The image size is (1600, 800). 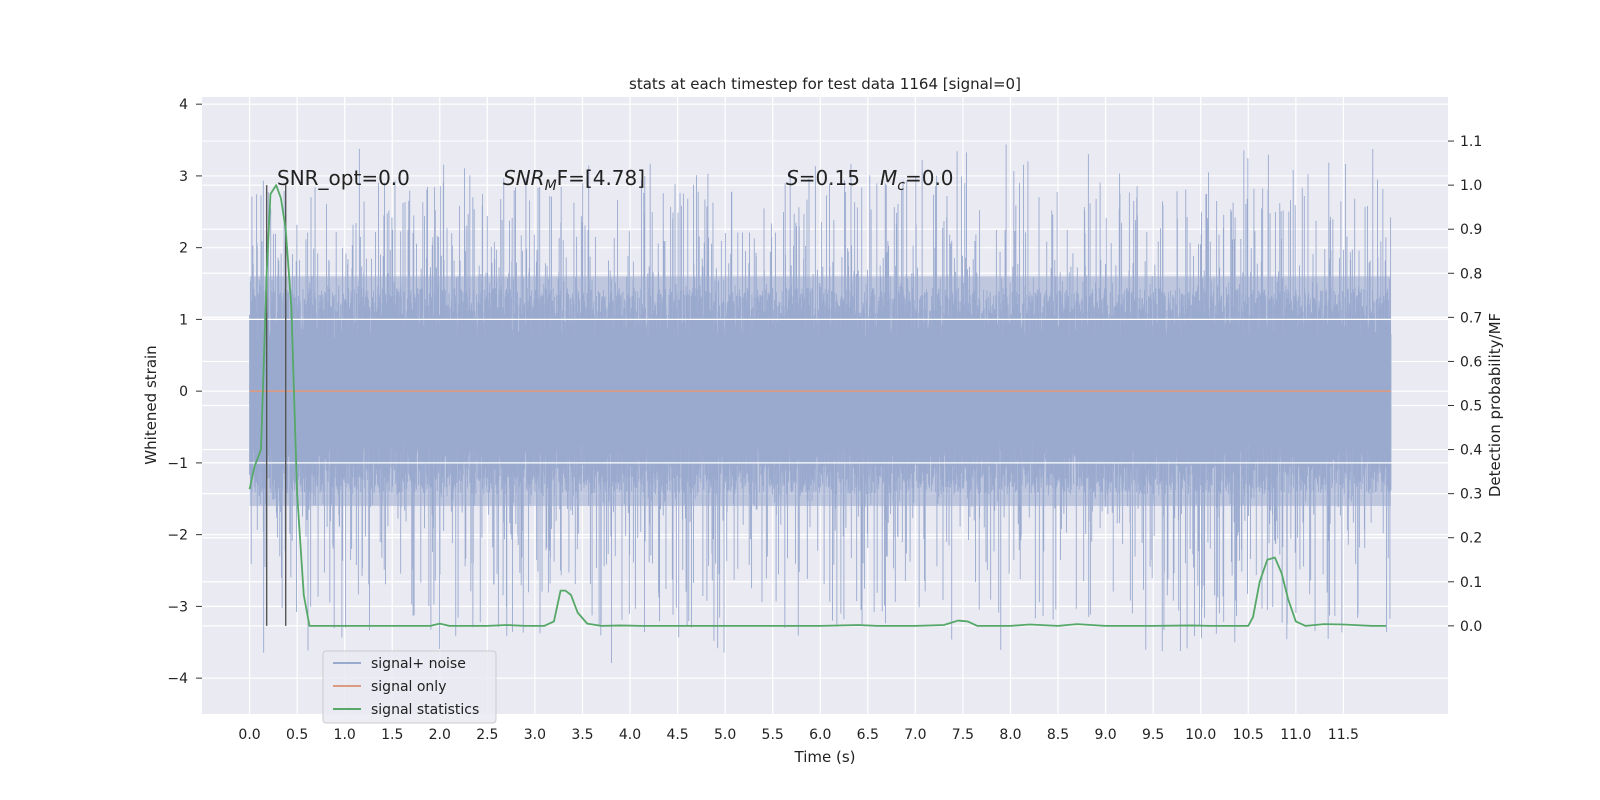 What do you see at coordinates (1471, 627) in the screenshot?
I see `y-tick-label-right: 0.0` at bounding box center [1471, 627].